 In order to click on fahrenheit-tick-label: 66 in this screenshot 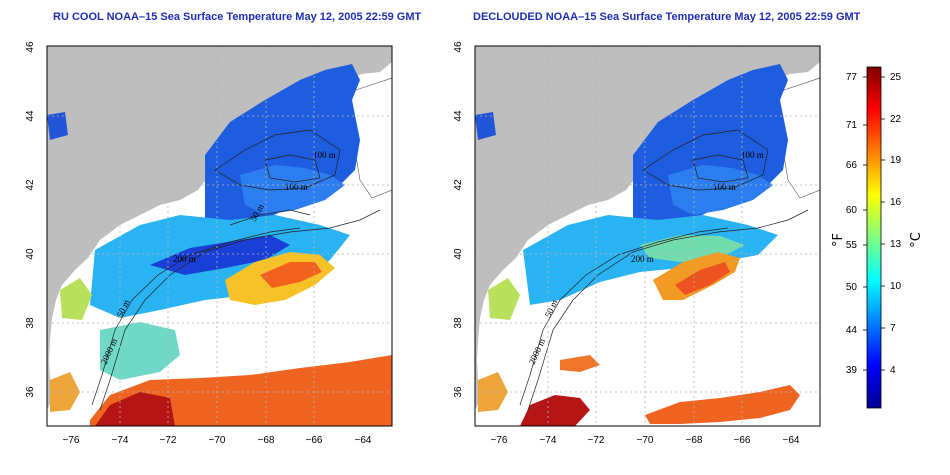, I will do `click(852, 165)`.